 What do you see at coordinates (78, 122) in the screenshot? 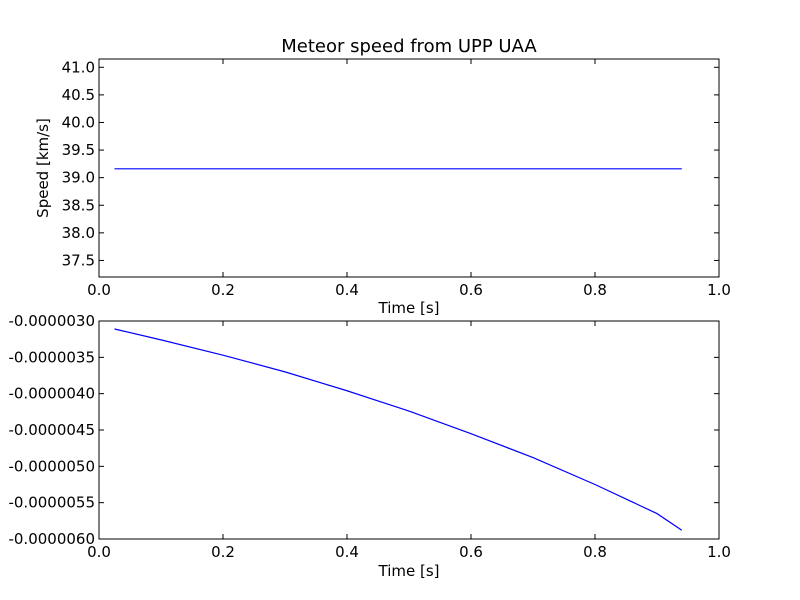
I see `speed-chart-y-tick-label: 40.0` at bounding box center [78, 122].